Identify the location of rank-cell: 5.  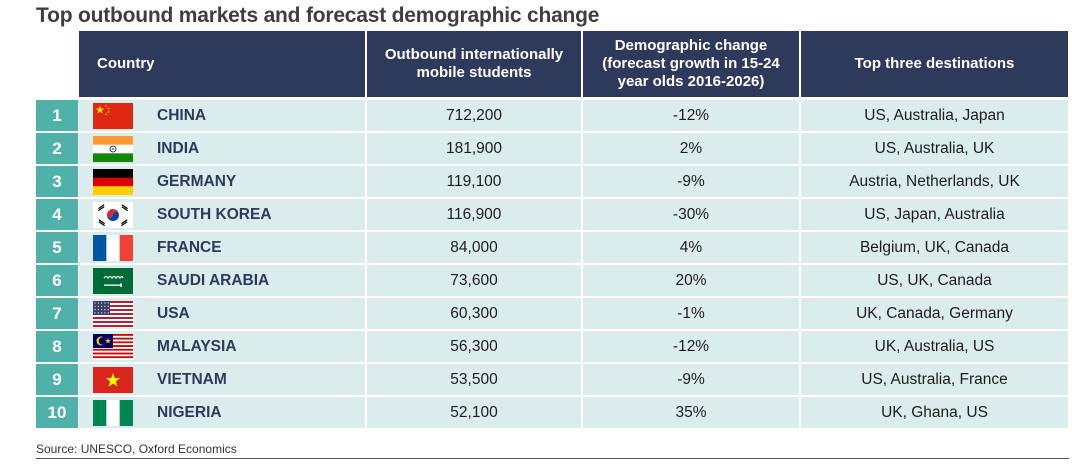
(57, 247).